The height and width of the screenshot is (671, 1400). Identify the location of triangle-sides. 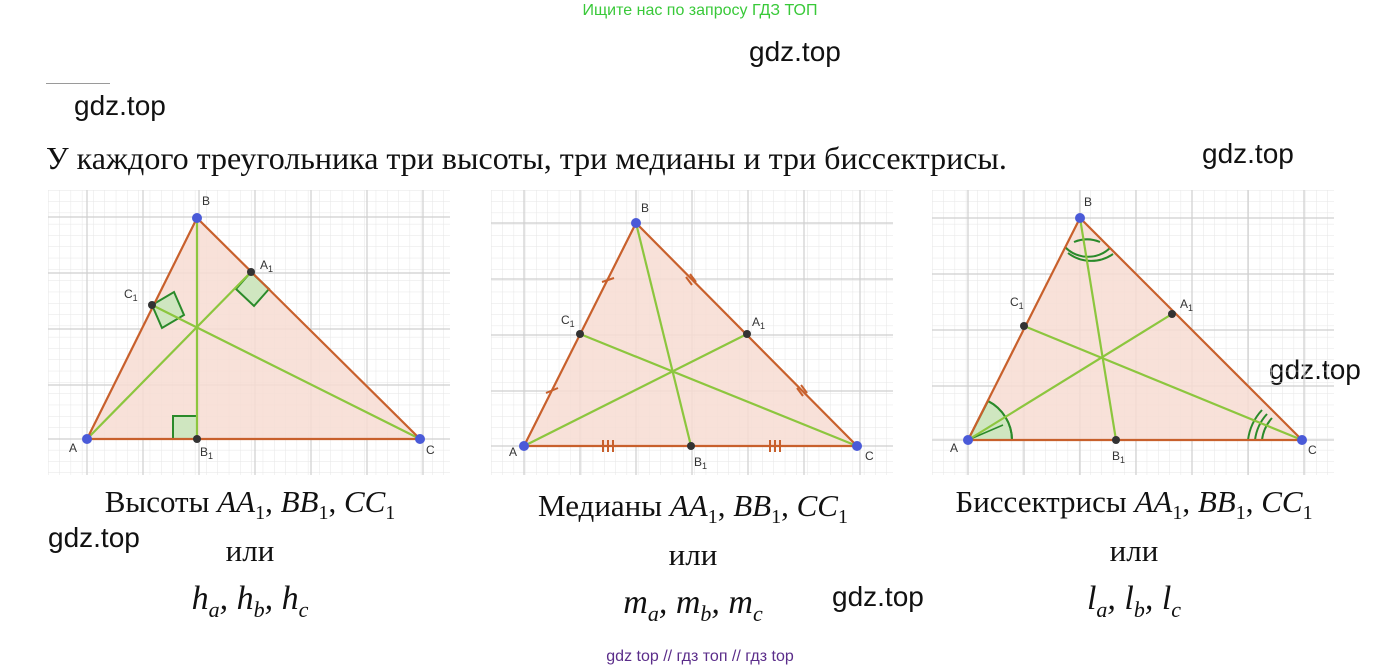
(254, 328).